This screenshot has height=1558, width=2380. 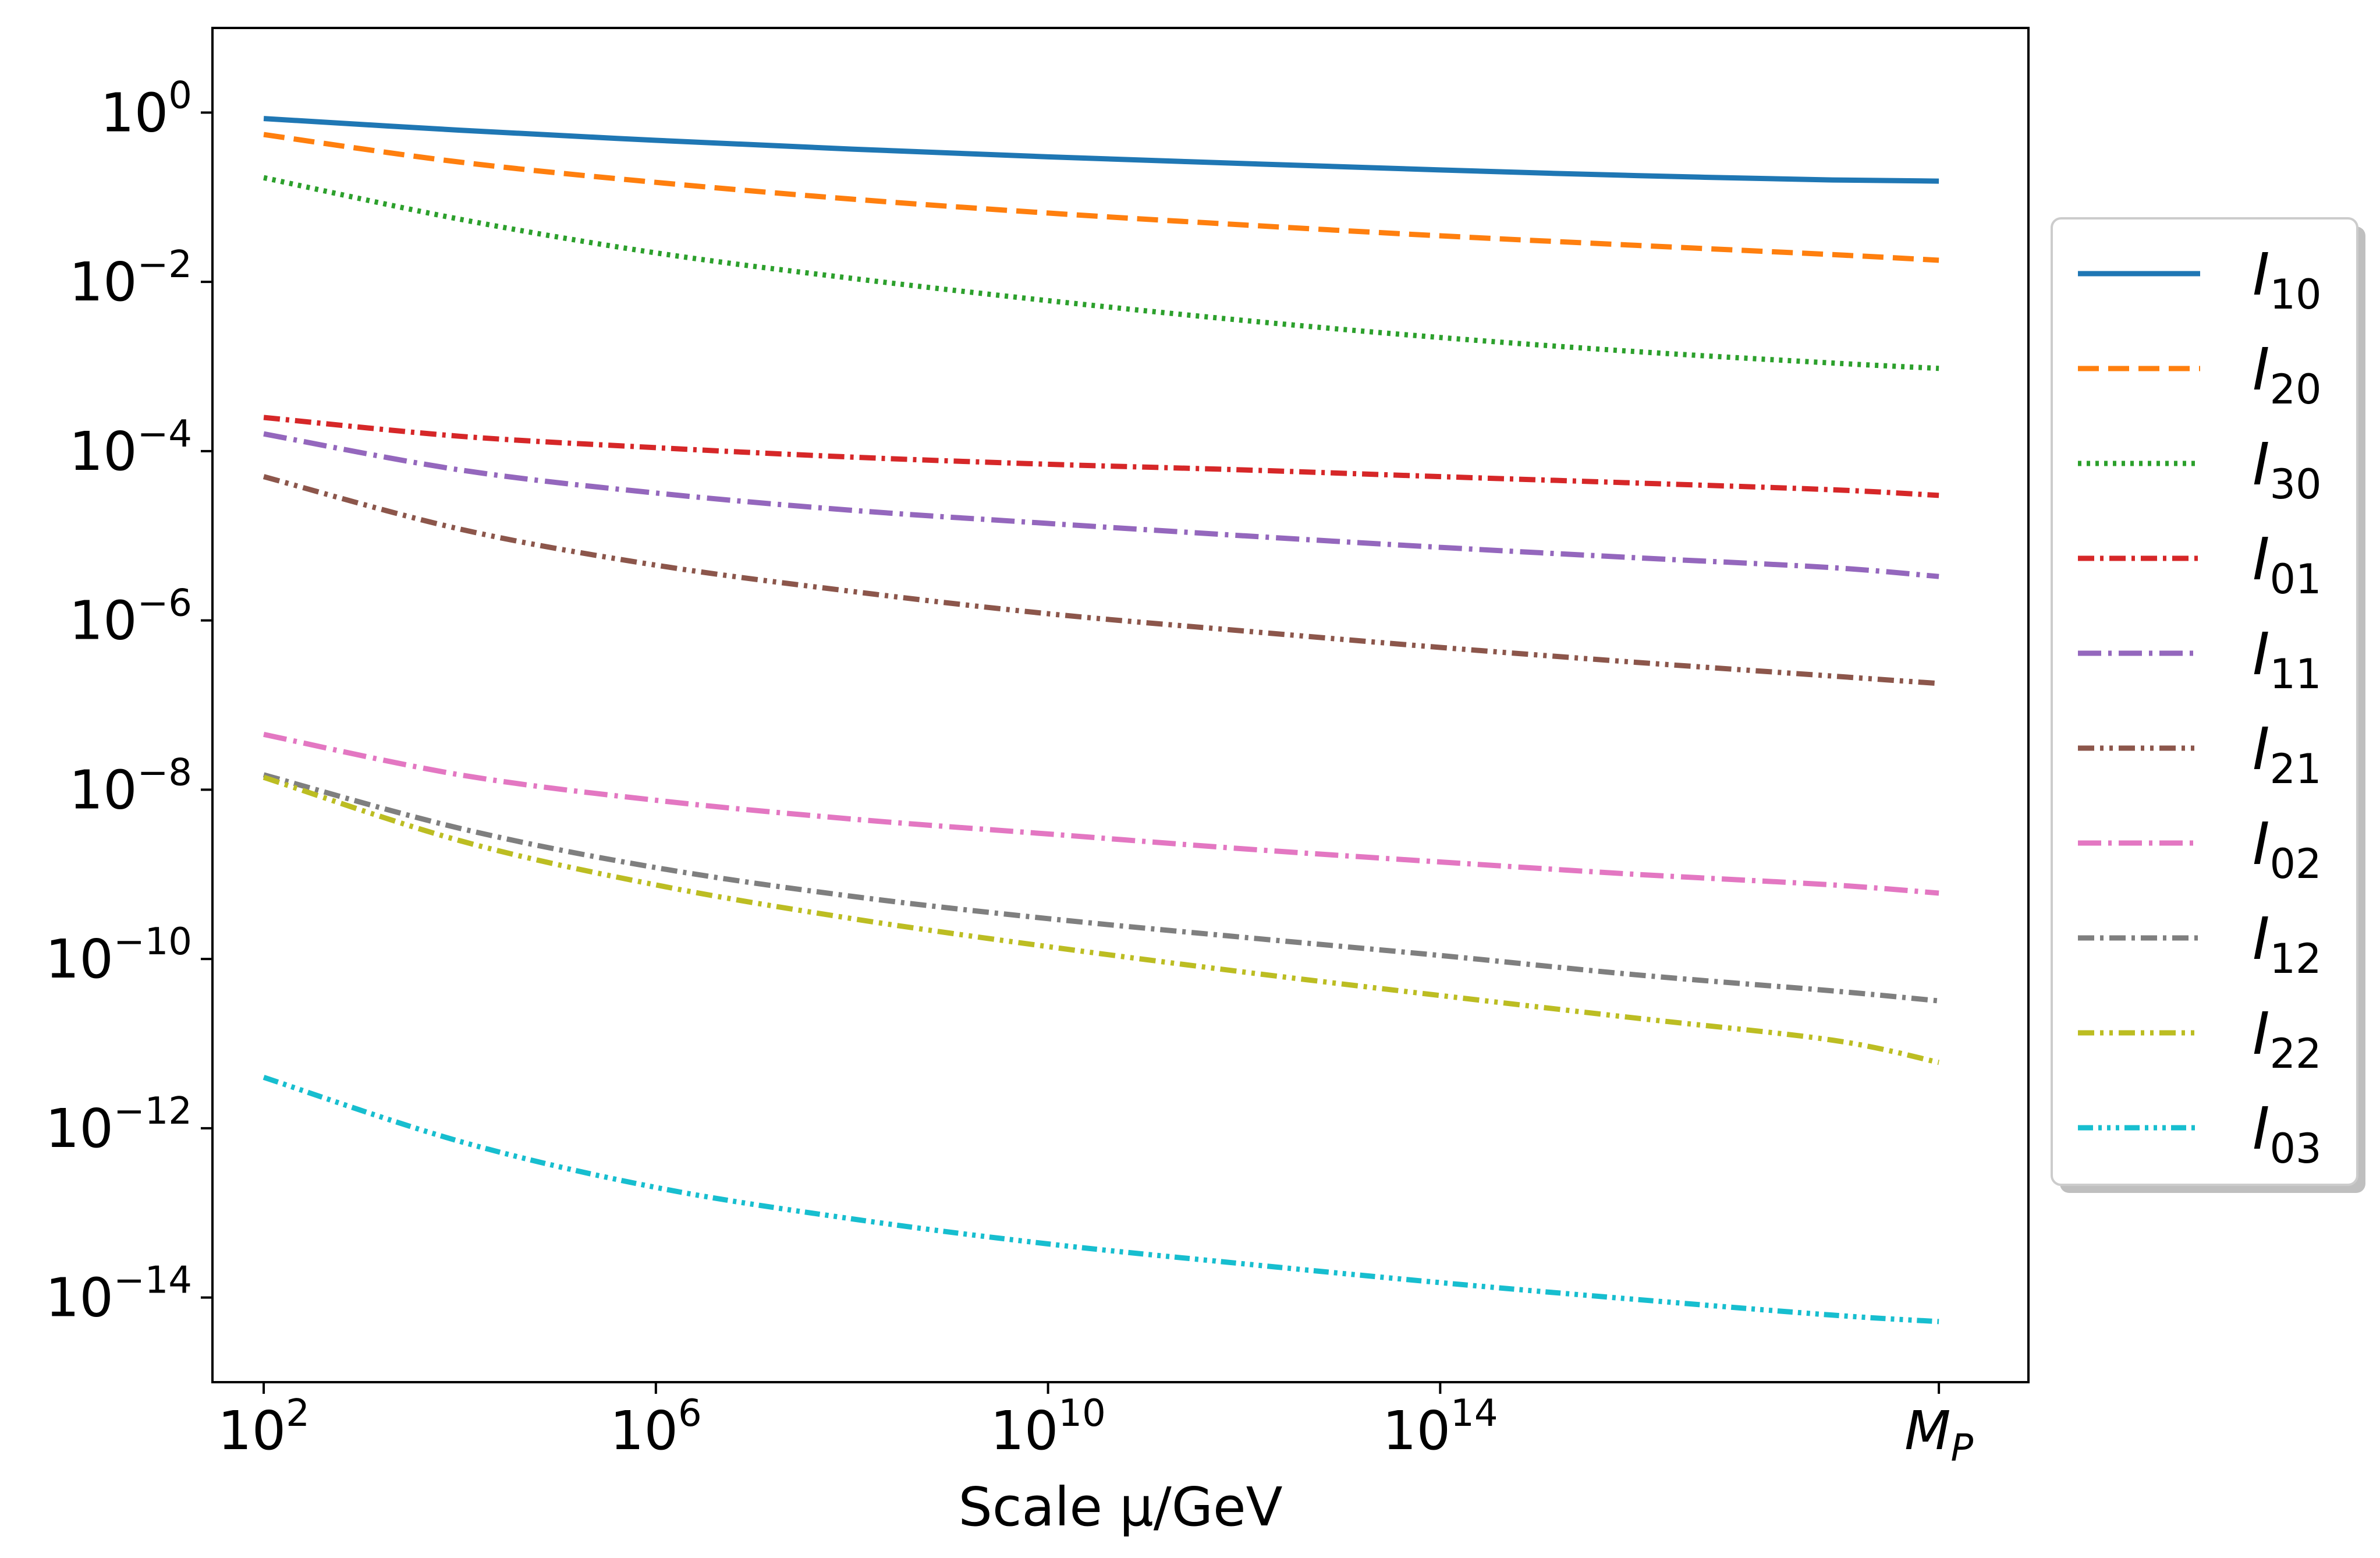 What do you see at coordinates (2287, 564) in the screenshot?
I see `legend-entry-label: I01` at bounding box center [2287, 564].